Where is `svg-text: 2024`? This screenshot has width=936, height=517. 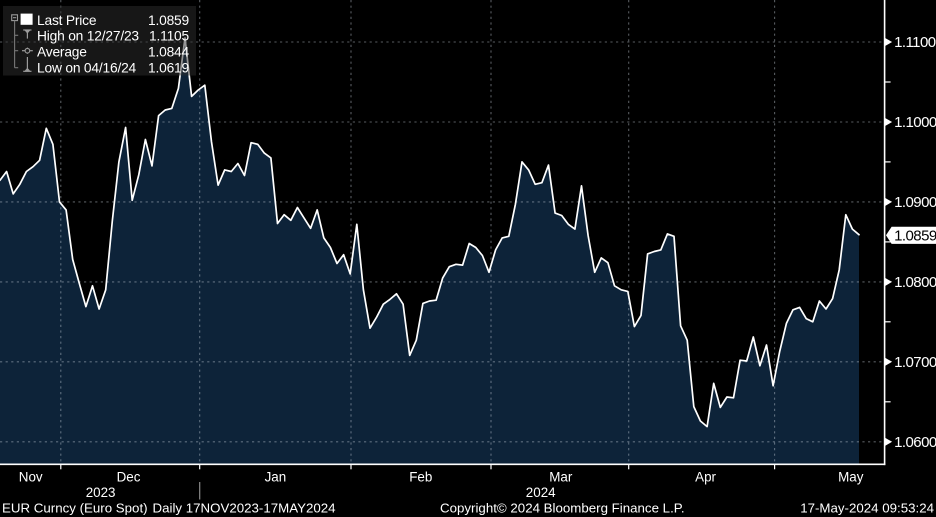 svg-text: 2024 is located at coordinates (541, 492).